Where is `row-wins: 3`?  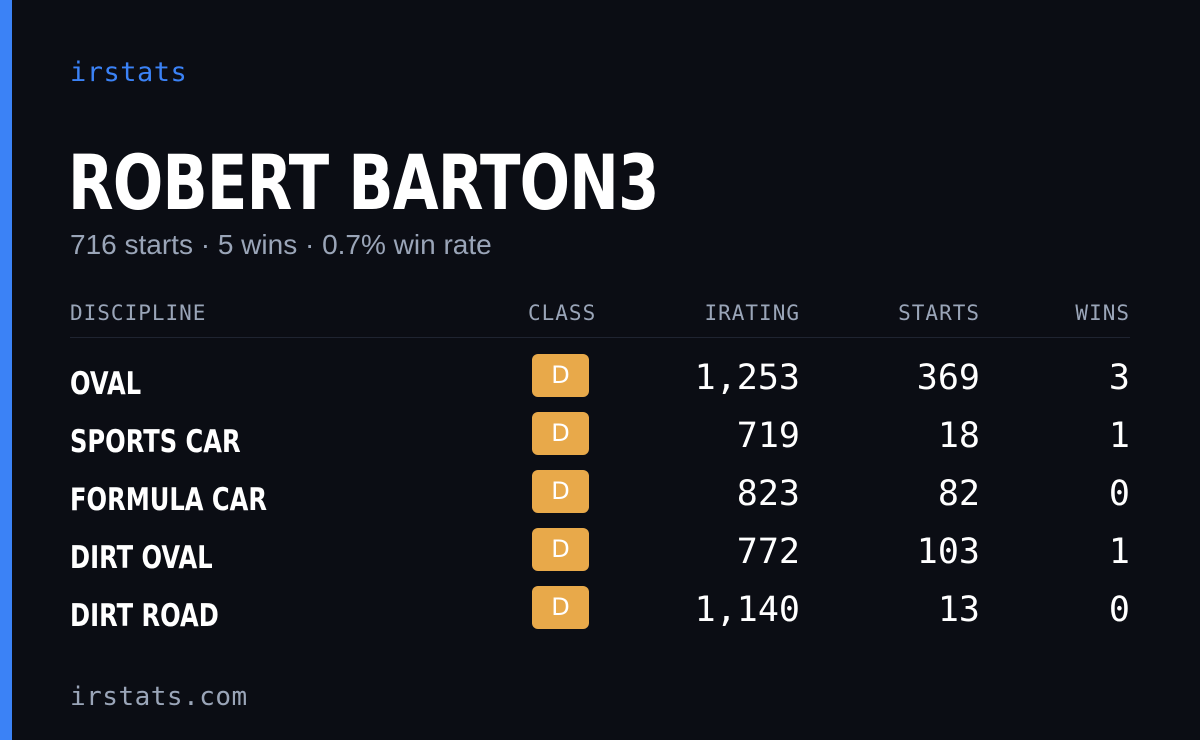 row-wins: 3 is located at coordinates (1119, 378).